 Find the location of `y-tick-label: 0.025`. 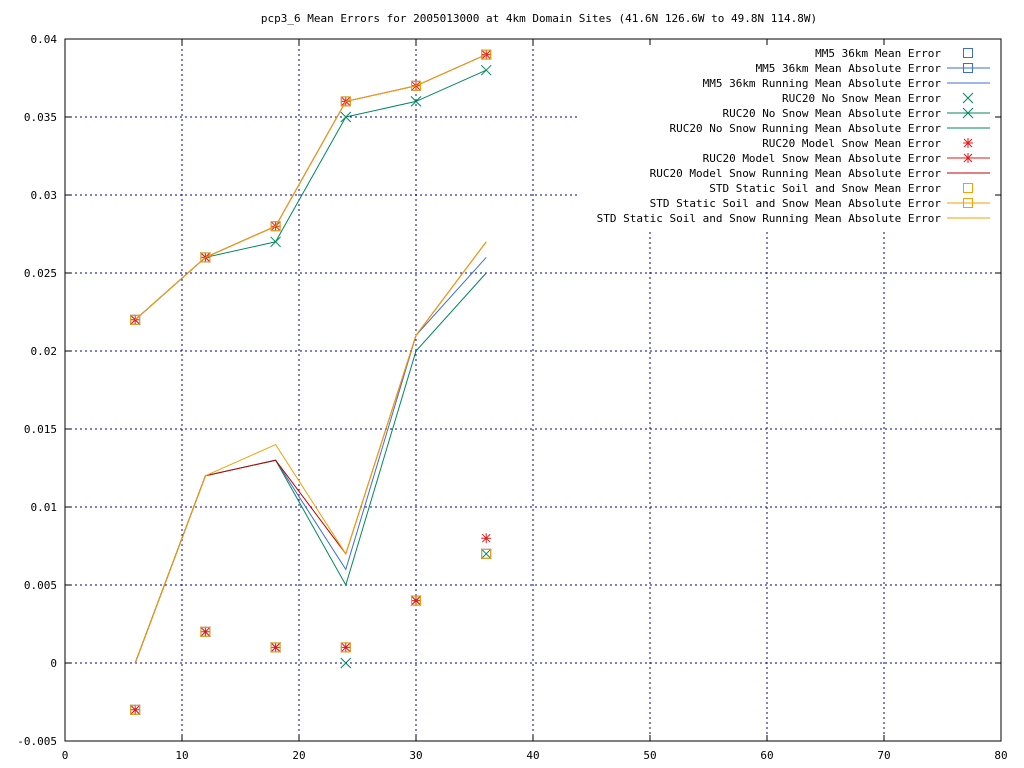

y-tick-label: 0.025 is located at coordinates (40, 273).